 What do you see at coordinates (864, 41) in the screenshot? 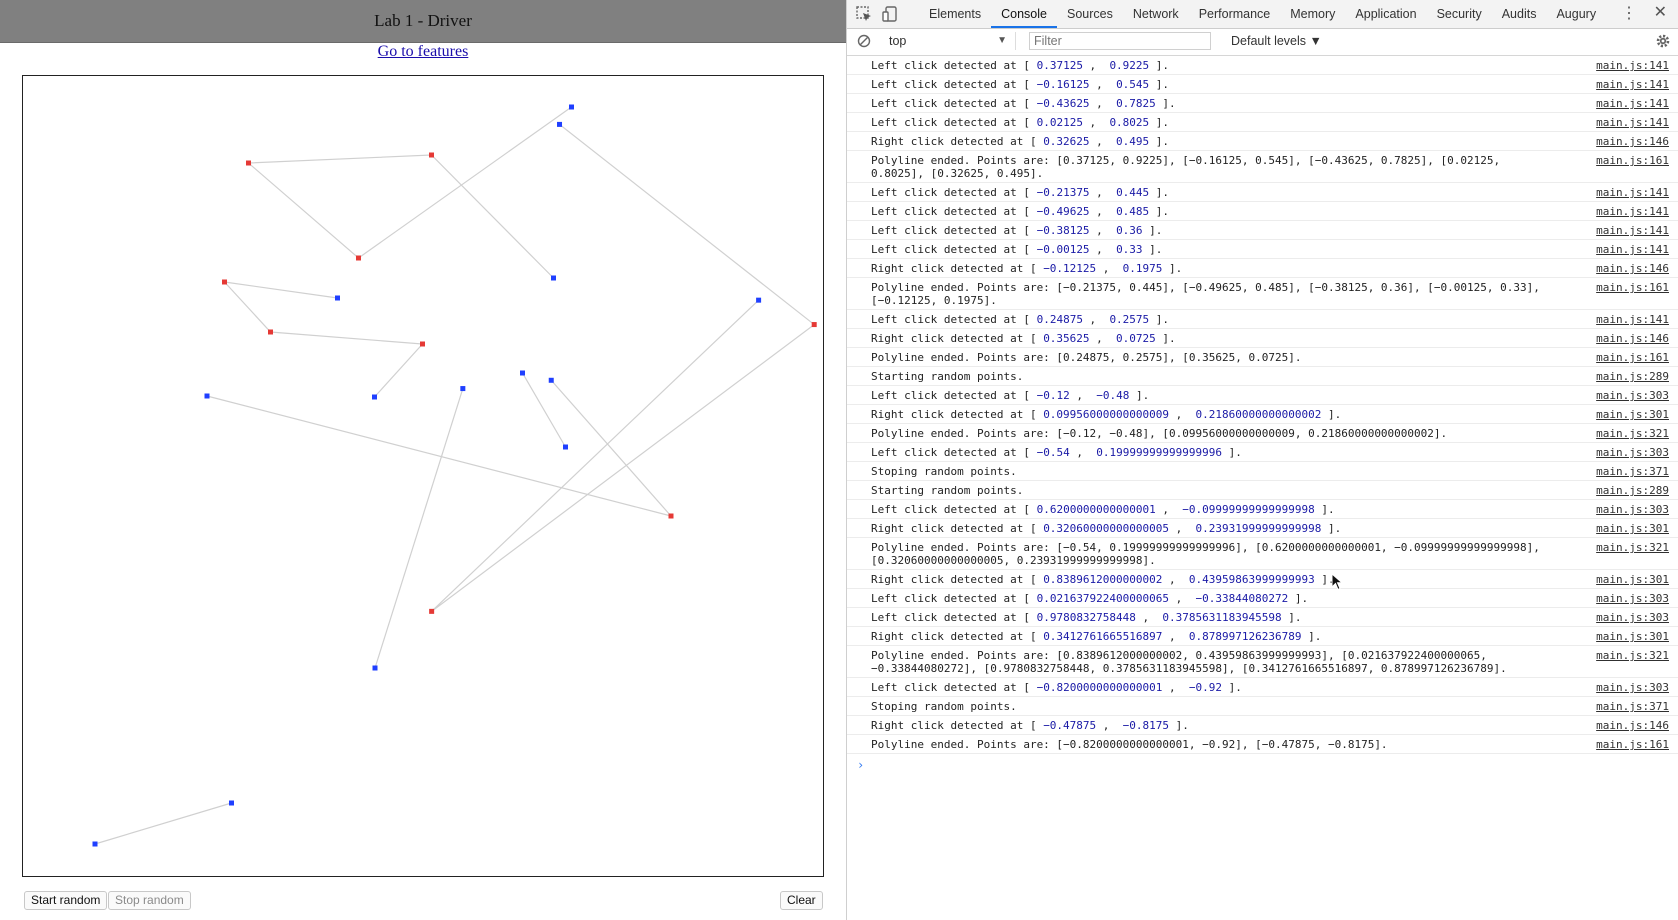
I see `clear-console-icon` at bounding box center [864, 41].